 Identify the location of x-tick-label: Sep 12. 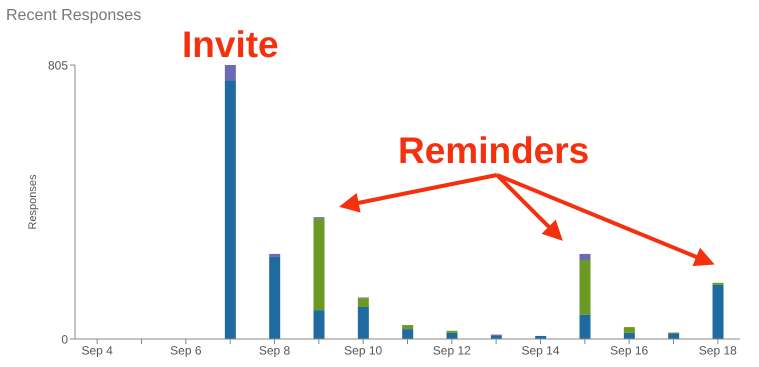
(452, 351).